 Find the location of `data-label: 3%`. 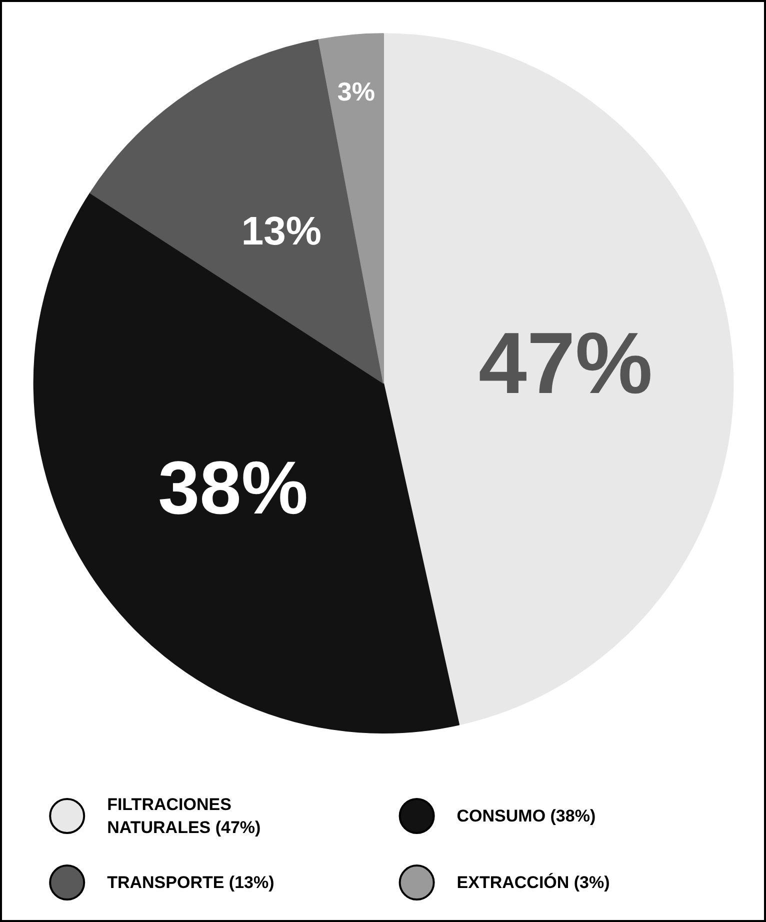

data-label: 3% is located at coordinates (356, 91).